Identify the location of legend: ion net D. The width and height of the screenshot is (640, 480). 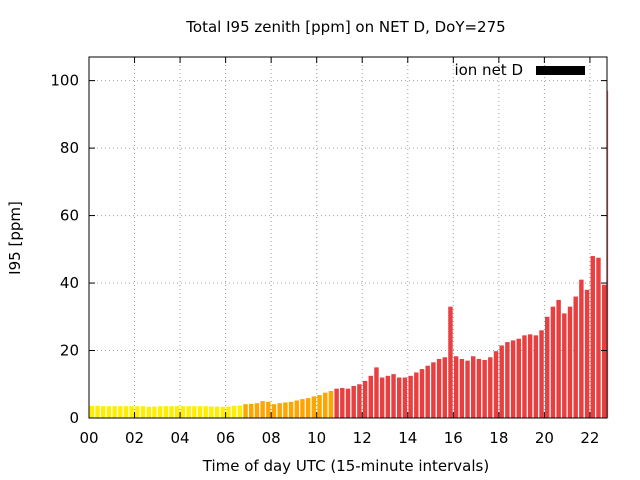
(519, 70).